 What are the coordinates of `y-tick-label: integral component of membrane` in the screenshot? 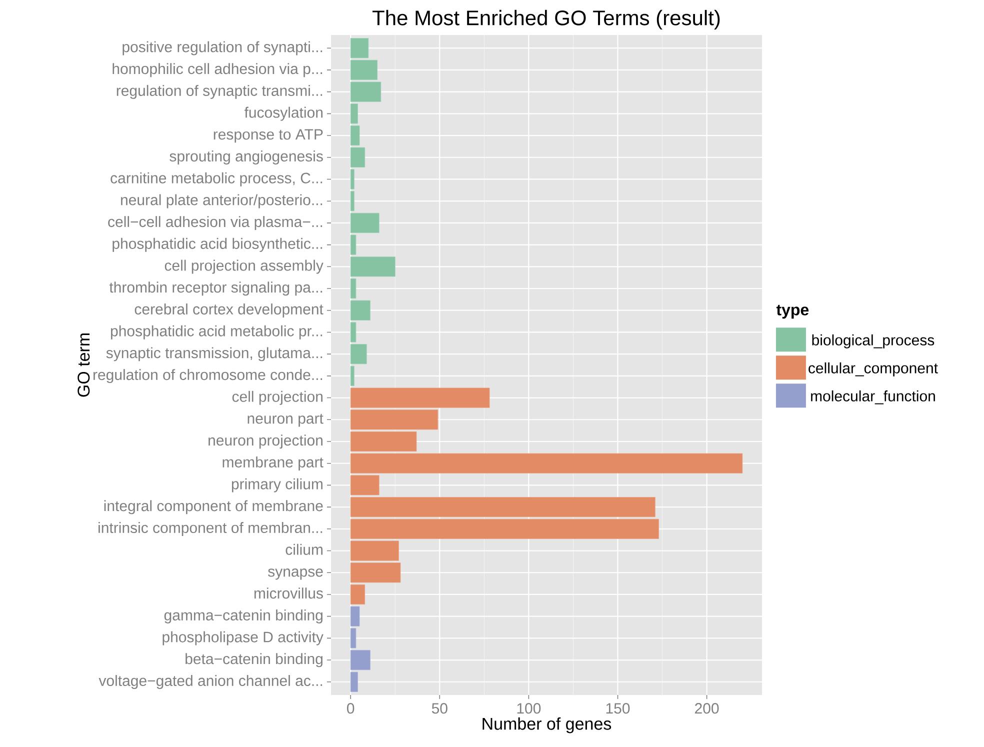 It's located at (213, 507).